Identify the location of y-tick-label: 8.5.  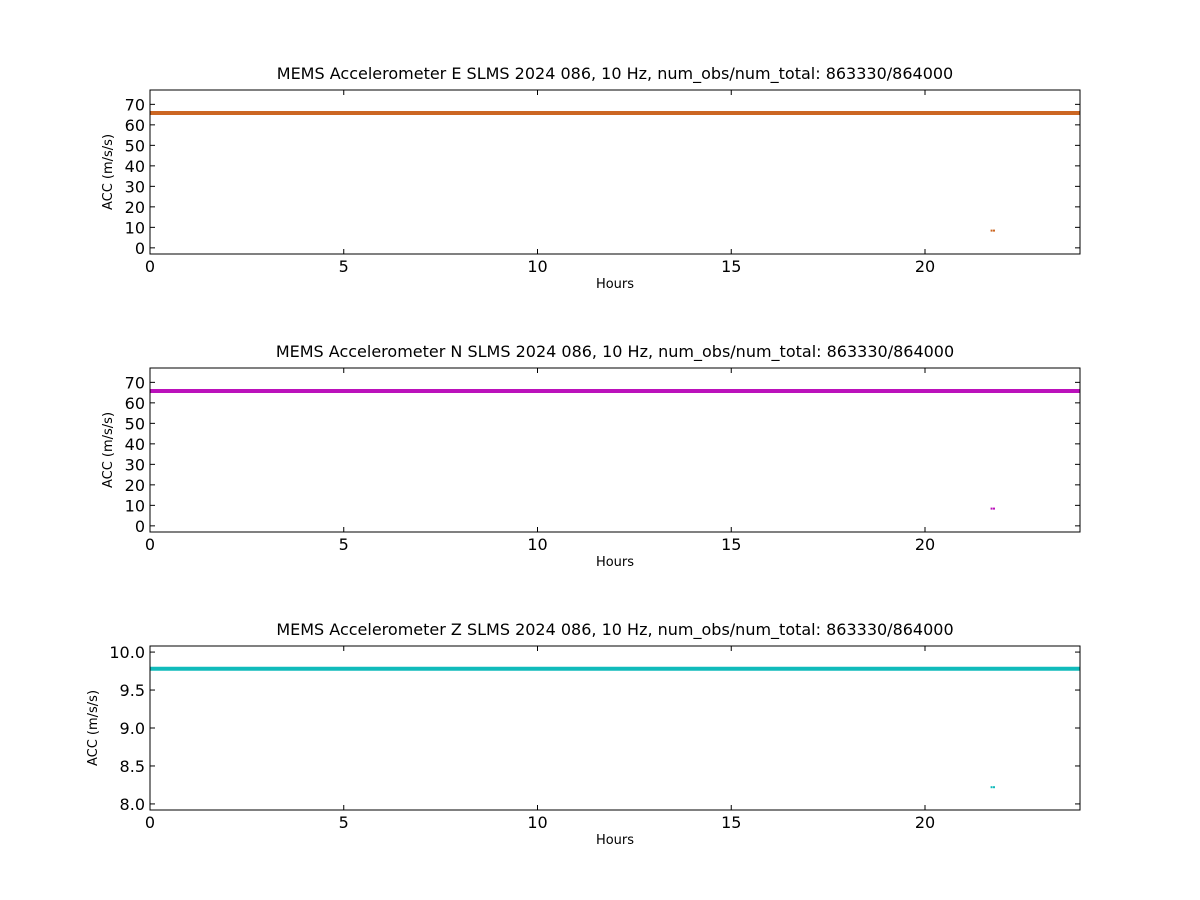
(132, 766).